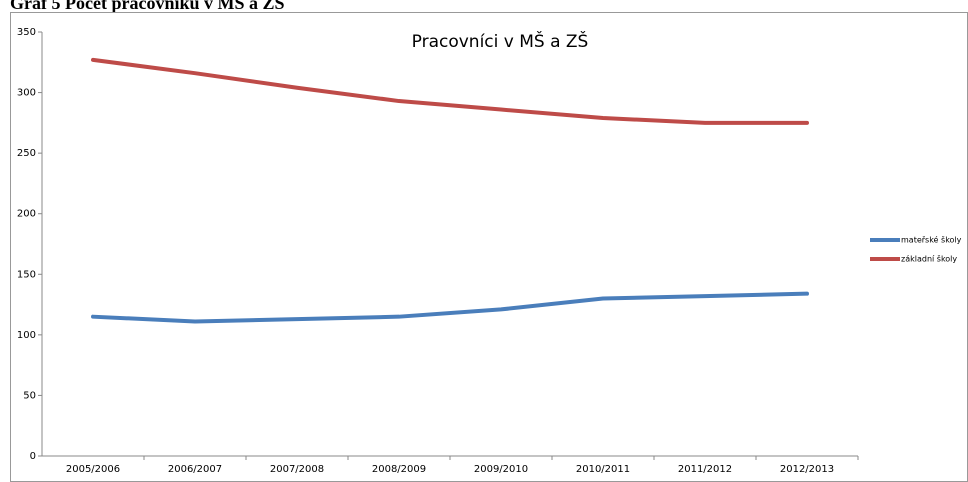  Describe the element at coordinates (501, 469) in the screenshot. I see `x-tick-label: 2009/2010` at that location.